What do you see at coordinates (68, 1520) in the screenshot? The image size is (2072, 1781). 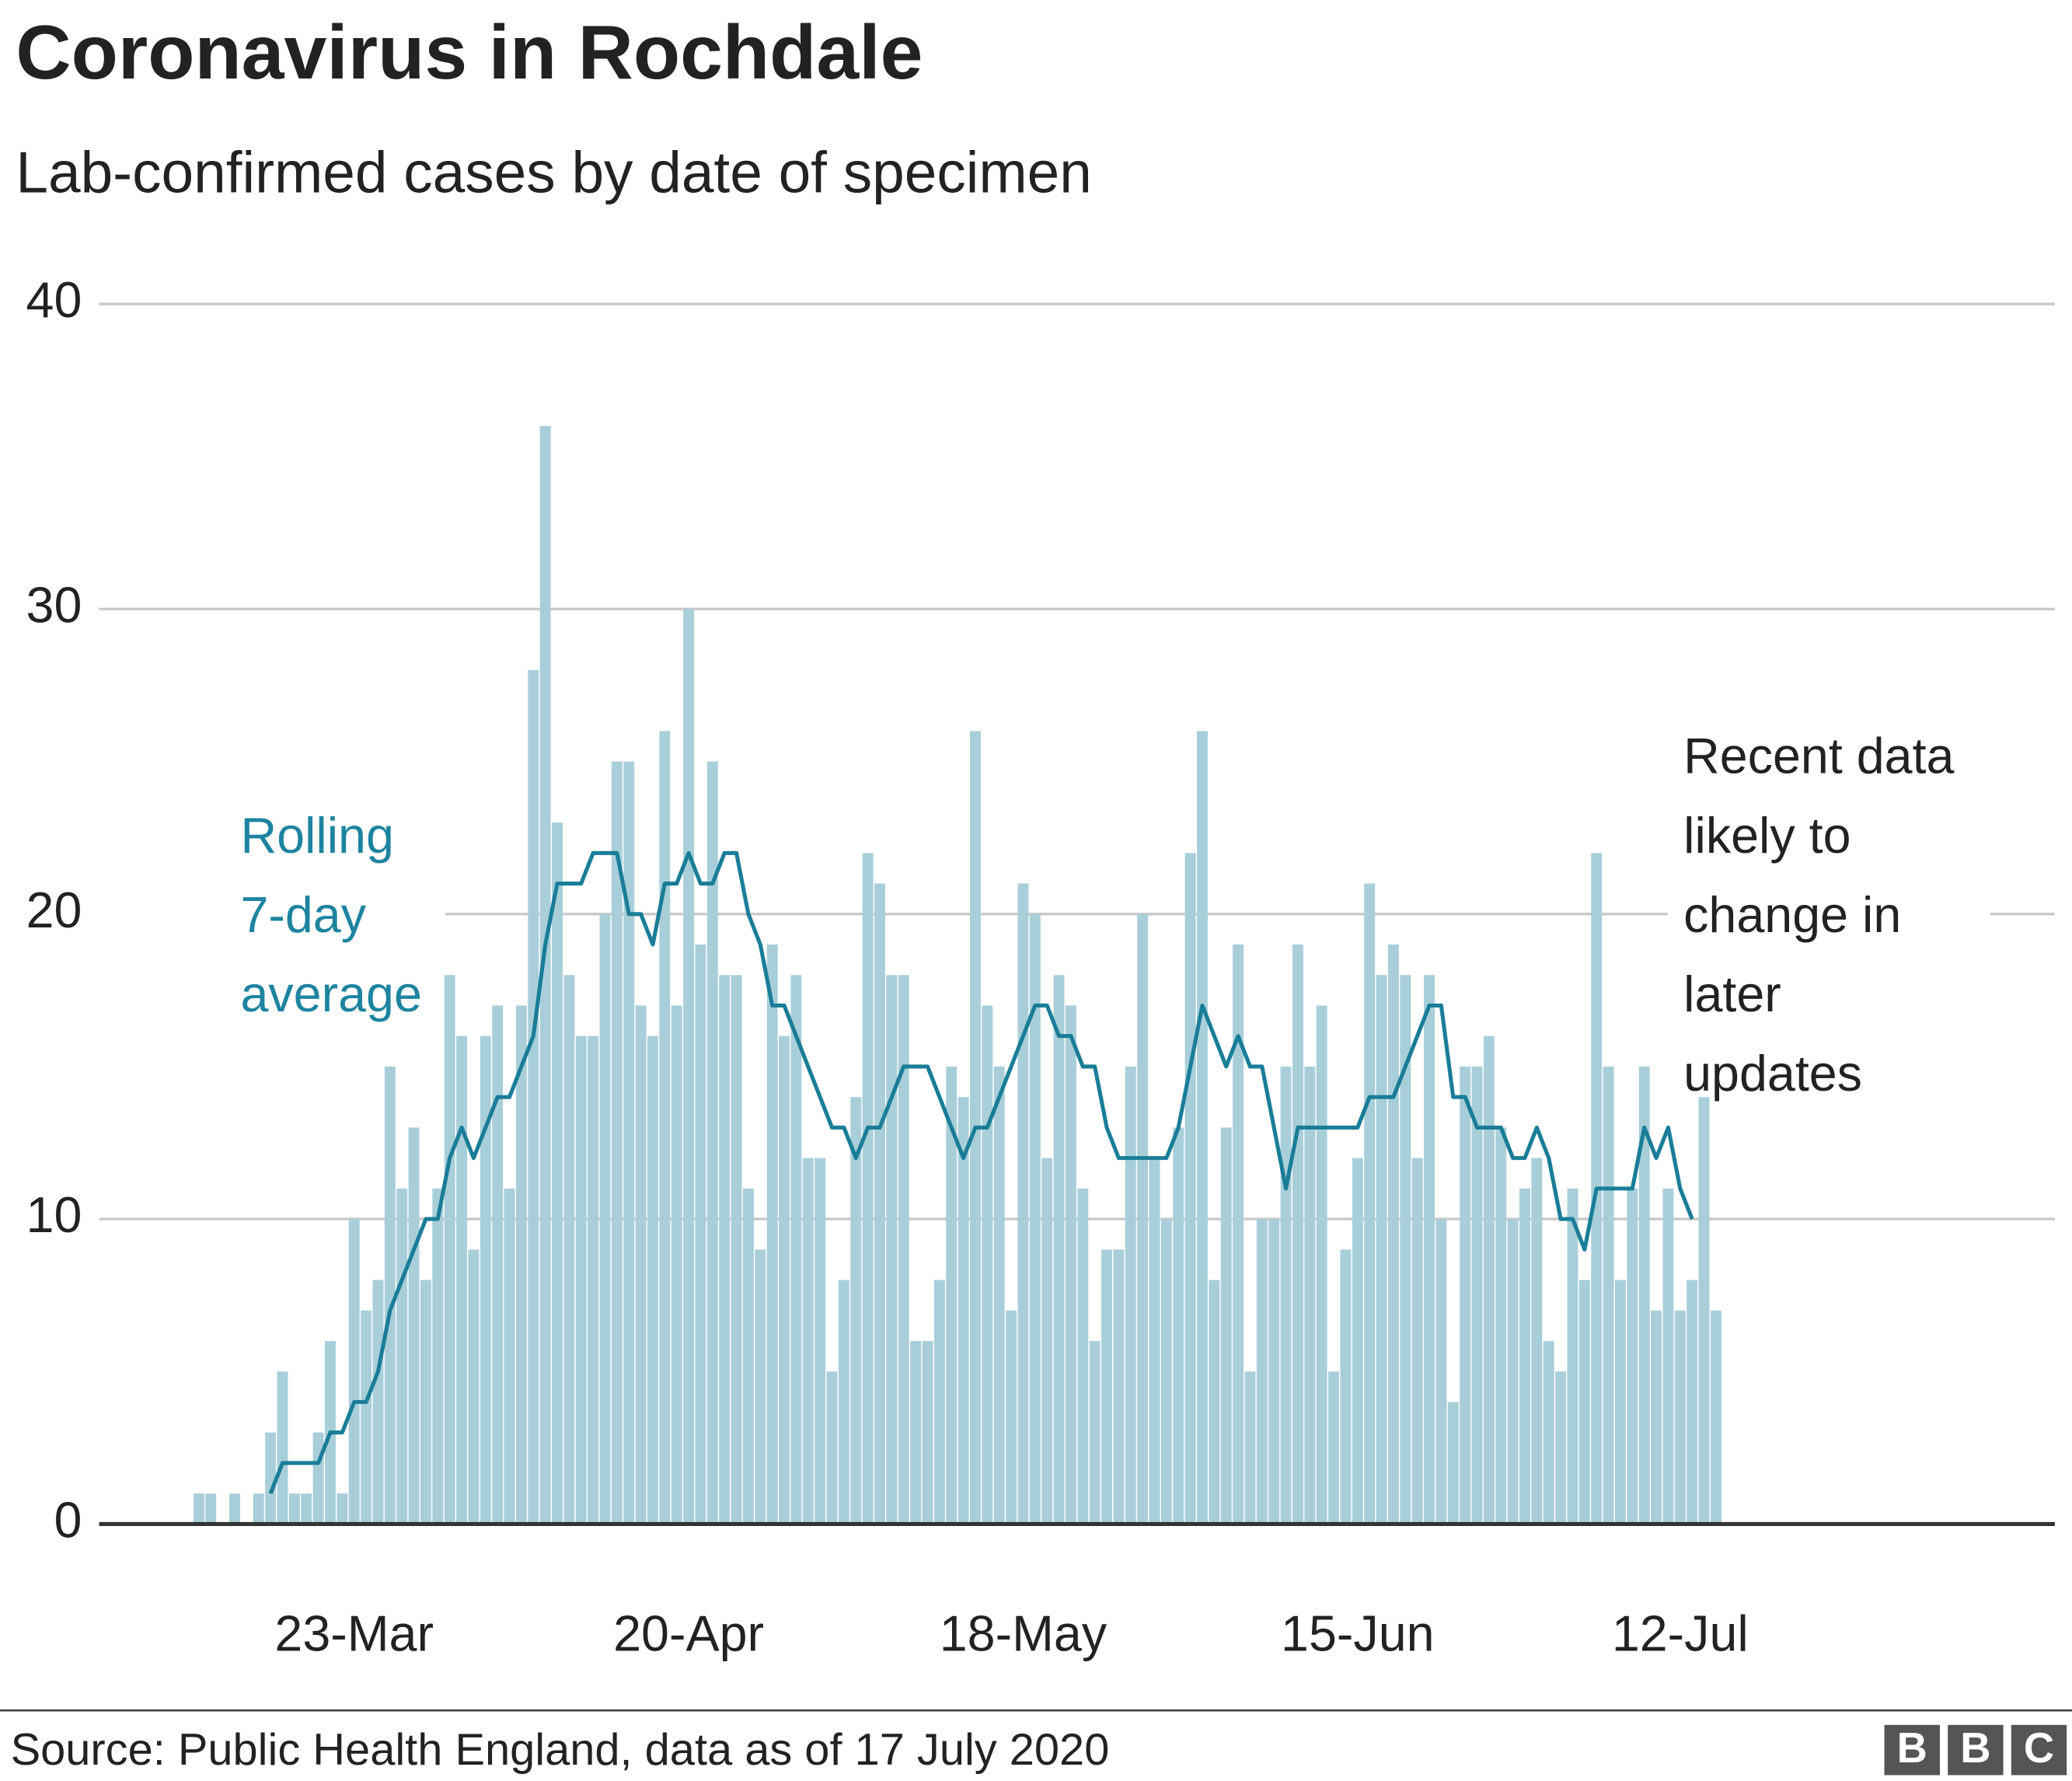 I see `y-tick-label: 0` at bounding box center [68, 1520].